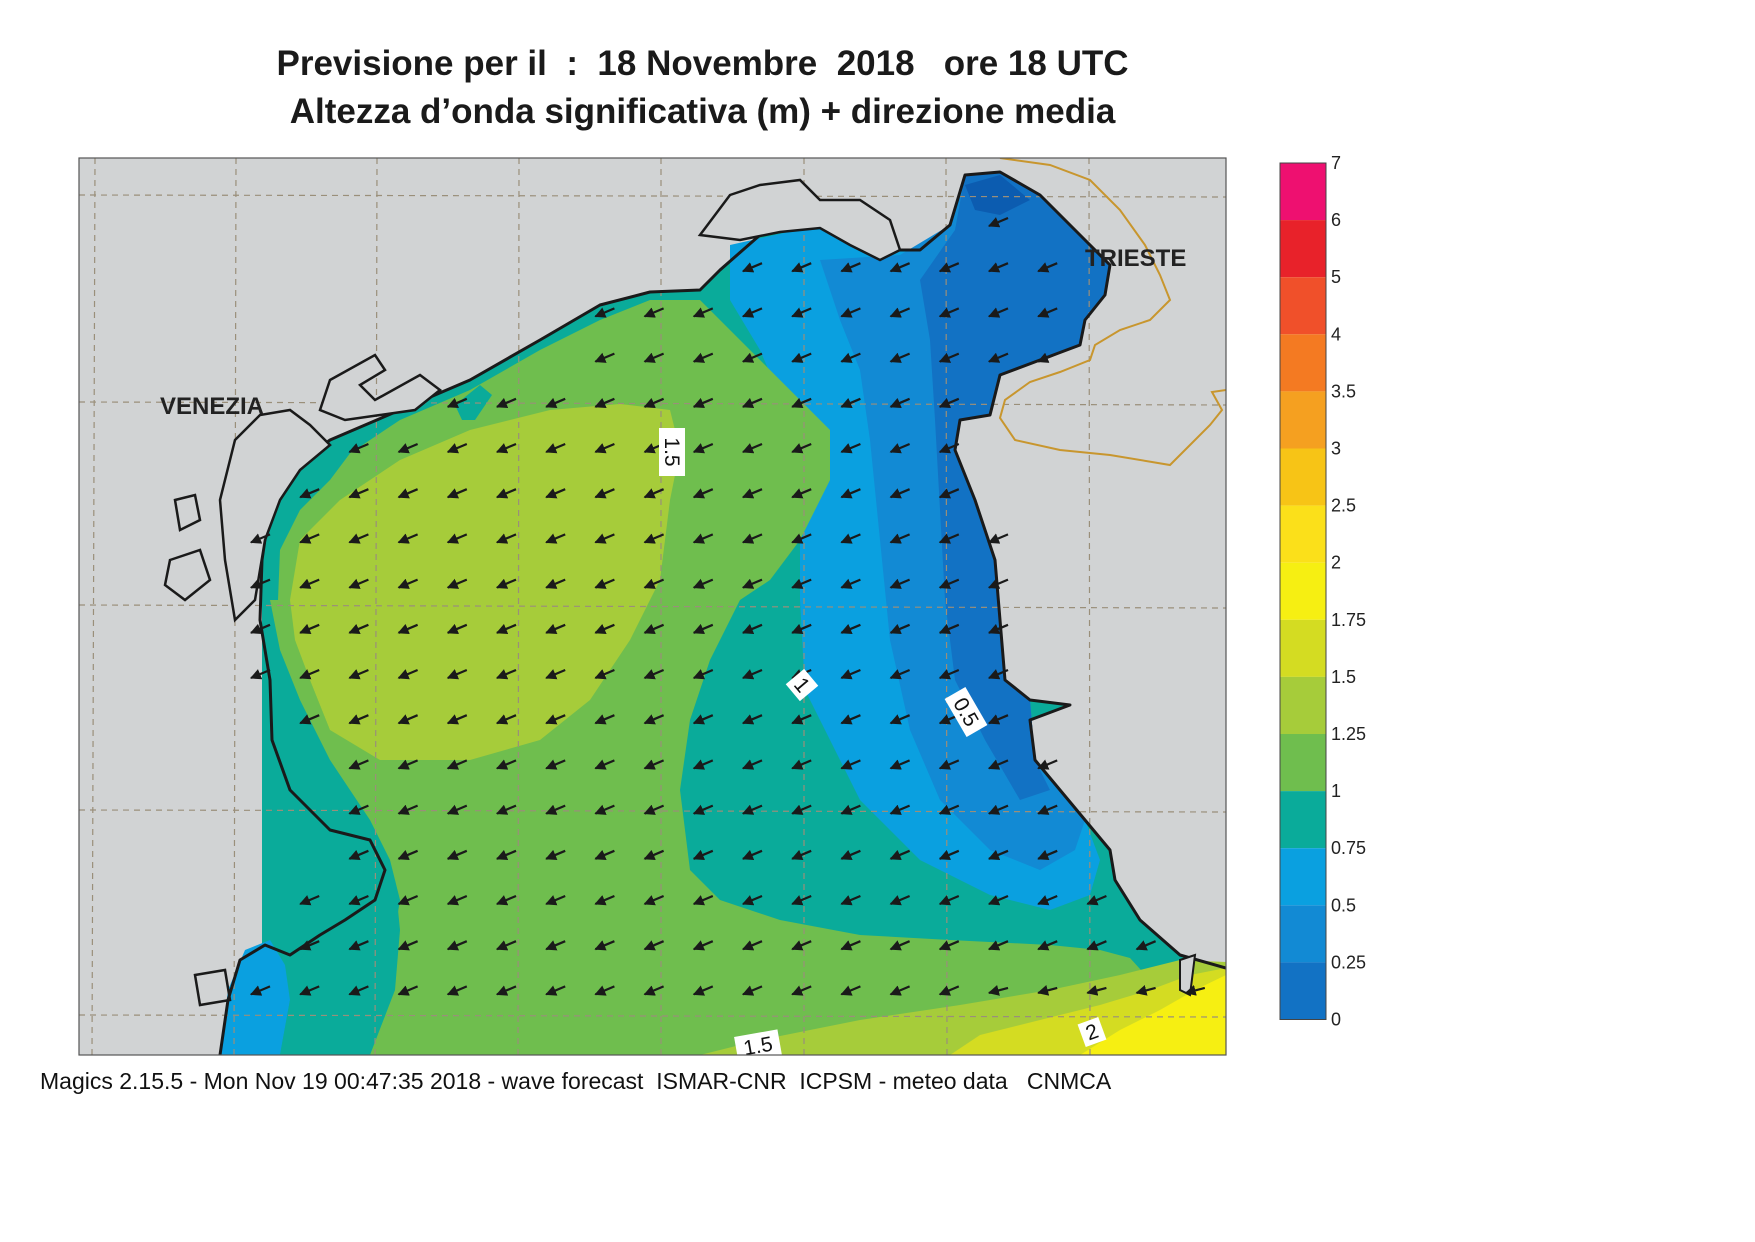 The height and width of the screenshot is (1242, 1755). I want to click on wave-band-lagoon-north, so click(473, 402).